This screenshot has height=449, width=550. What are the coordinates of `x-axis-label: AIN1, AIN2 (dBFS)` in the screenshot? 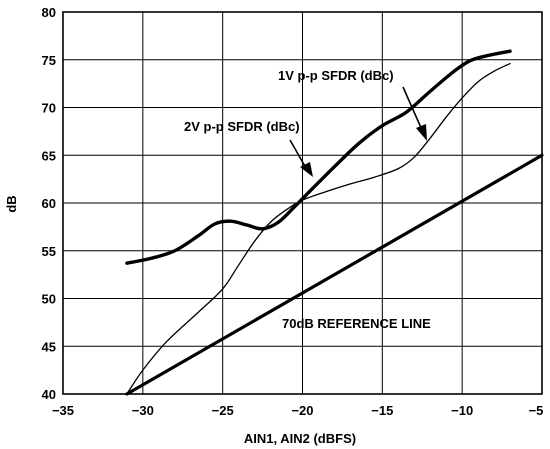 It's located at (300, 438).